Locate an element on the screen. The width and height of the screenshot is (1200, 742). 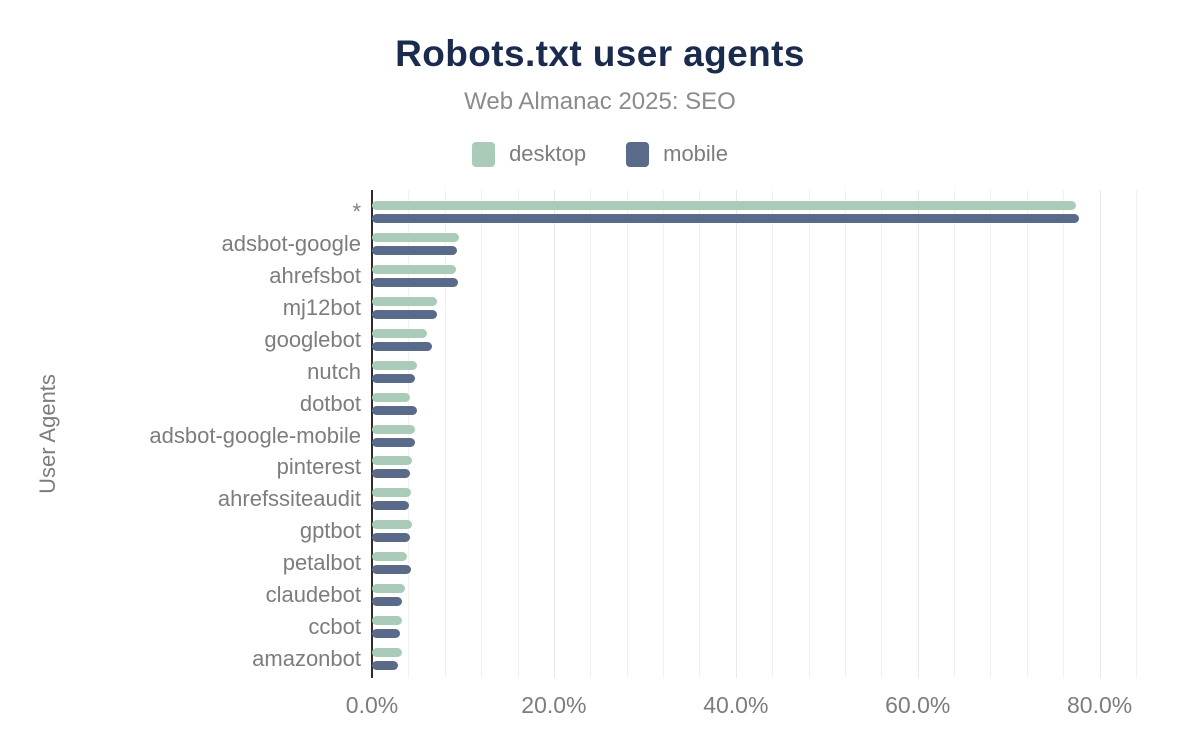
category-label: ccbot is located at coordinates (334, 627).